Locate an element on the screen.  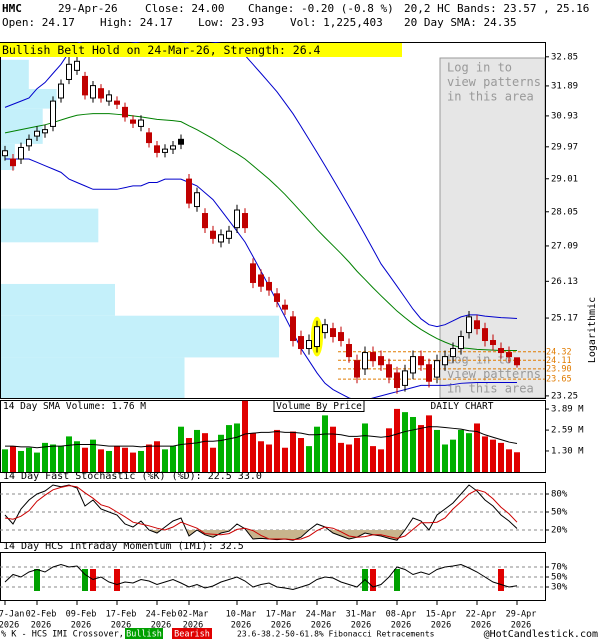
fib-label: 23.90 is located at coordinates (559, 369).